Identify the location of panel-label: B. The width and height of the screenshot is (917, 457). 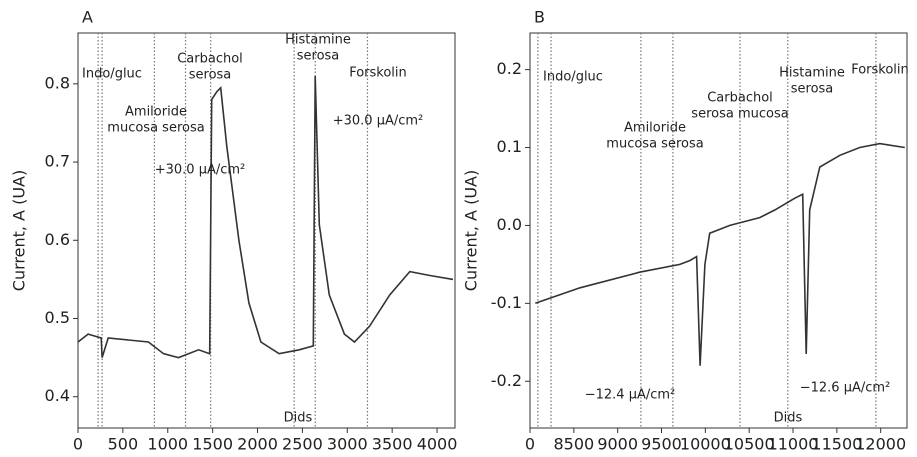
(539, 17).